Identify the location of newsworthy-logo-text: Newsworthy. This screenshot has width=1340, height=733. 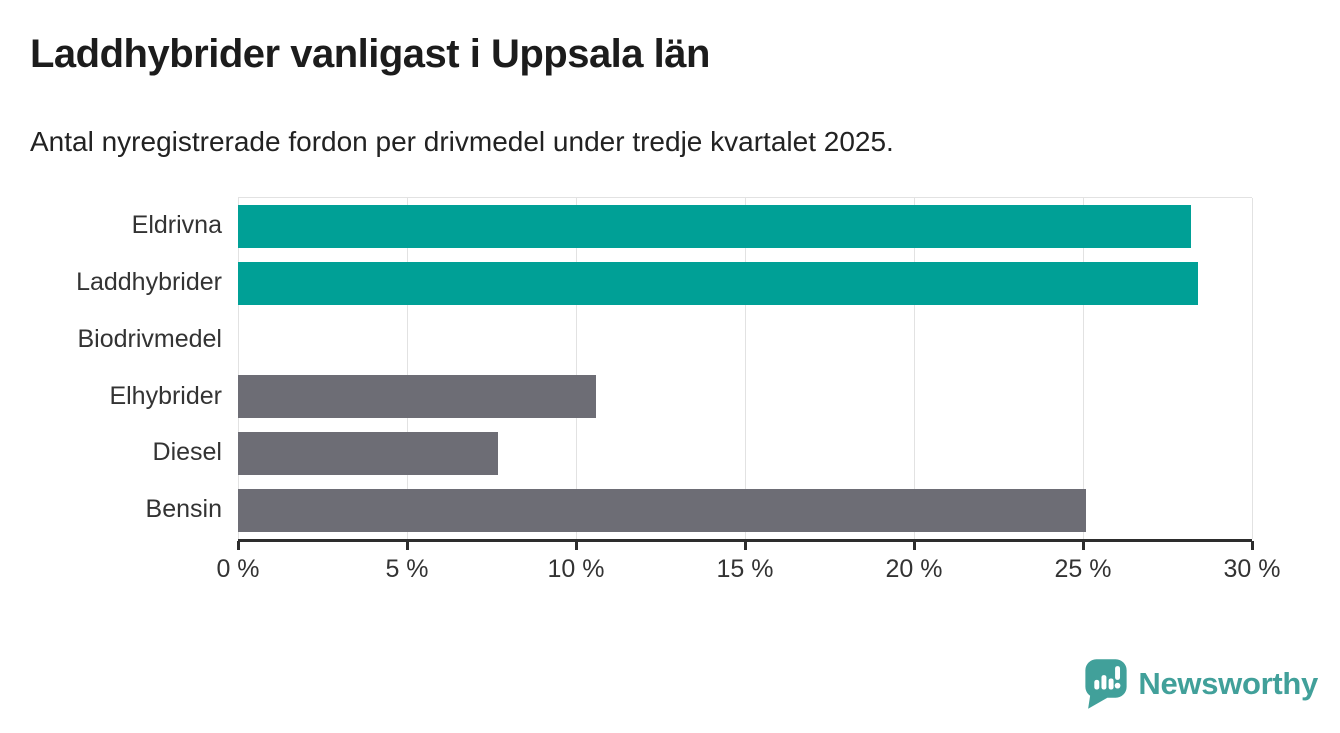
(1228, 683).